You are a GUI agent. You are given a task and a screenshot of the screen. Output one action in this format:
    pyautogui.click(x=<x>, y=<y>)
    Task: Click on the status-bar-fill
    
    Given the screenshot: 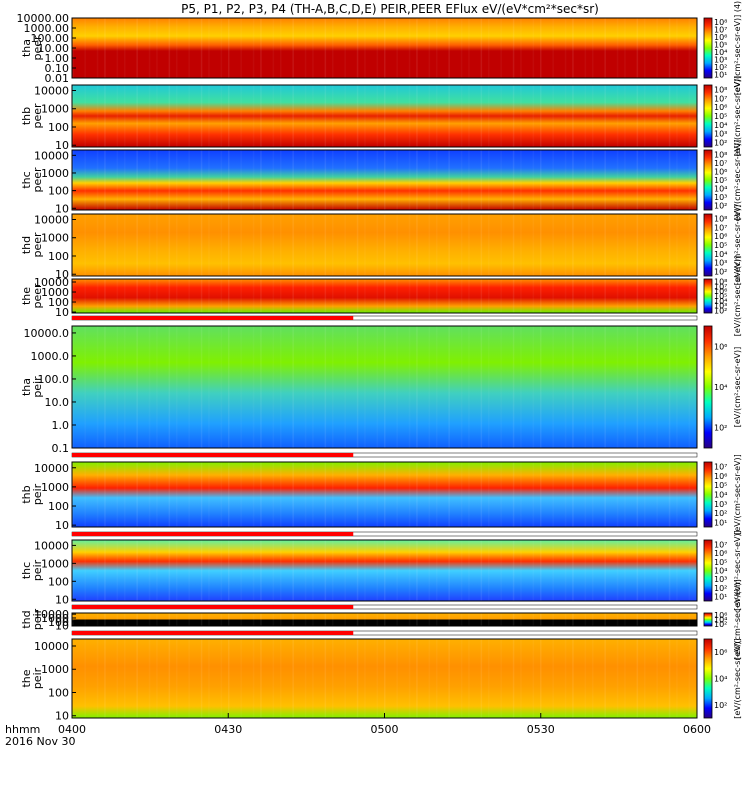 What is the action you would take?
    pyautogui.click(x=213, y=633)
    